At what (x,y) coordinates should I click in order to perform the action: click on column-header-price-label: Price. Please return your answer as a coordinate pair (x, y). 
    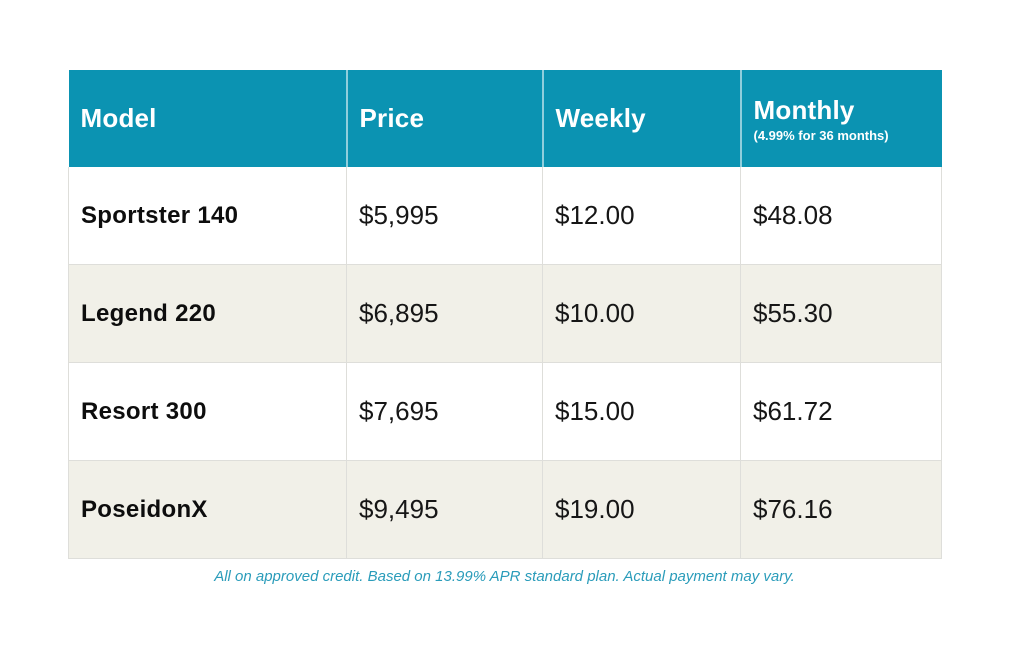
    Looking at the image, I should click on (392, 118).